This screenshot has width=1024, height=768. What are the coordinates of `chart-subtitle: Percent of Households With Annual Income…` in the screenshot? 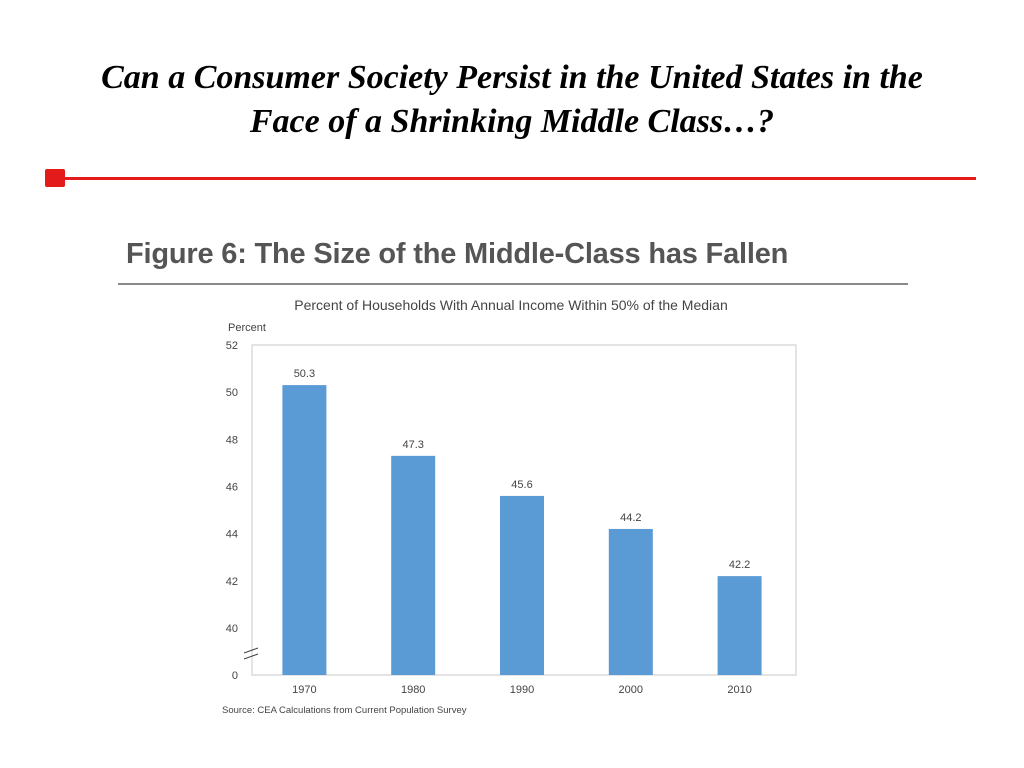 It's located at (510, 305).